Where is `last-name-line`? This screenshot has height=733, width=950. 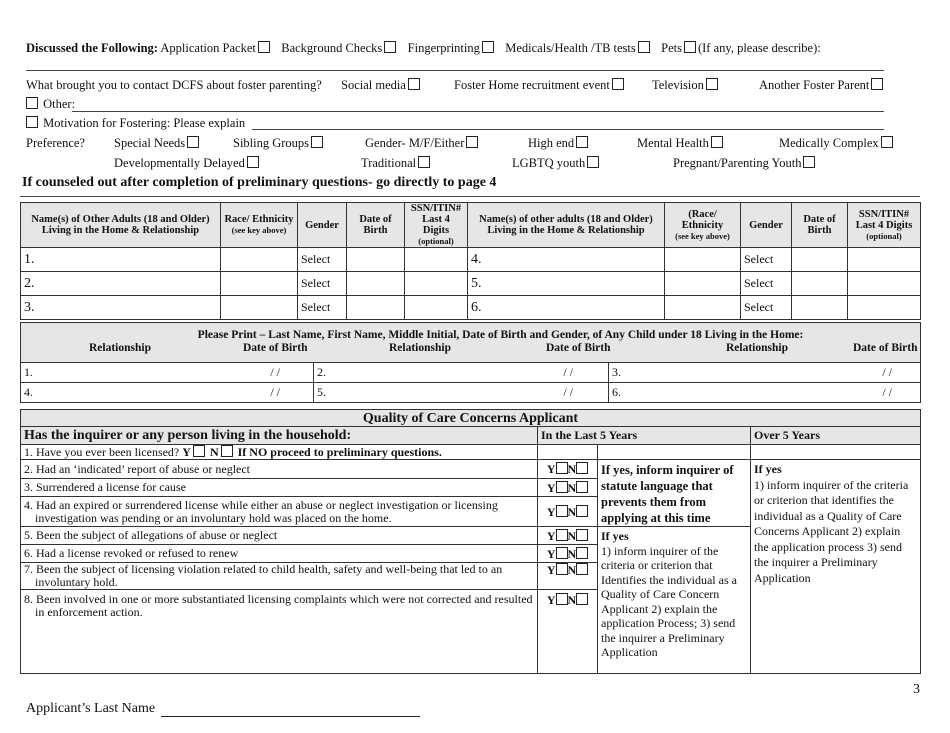 last-name-line is located at coordinates (290, 716).